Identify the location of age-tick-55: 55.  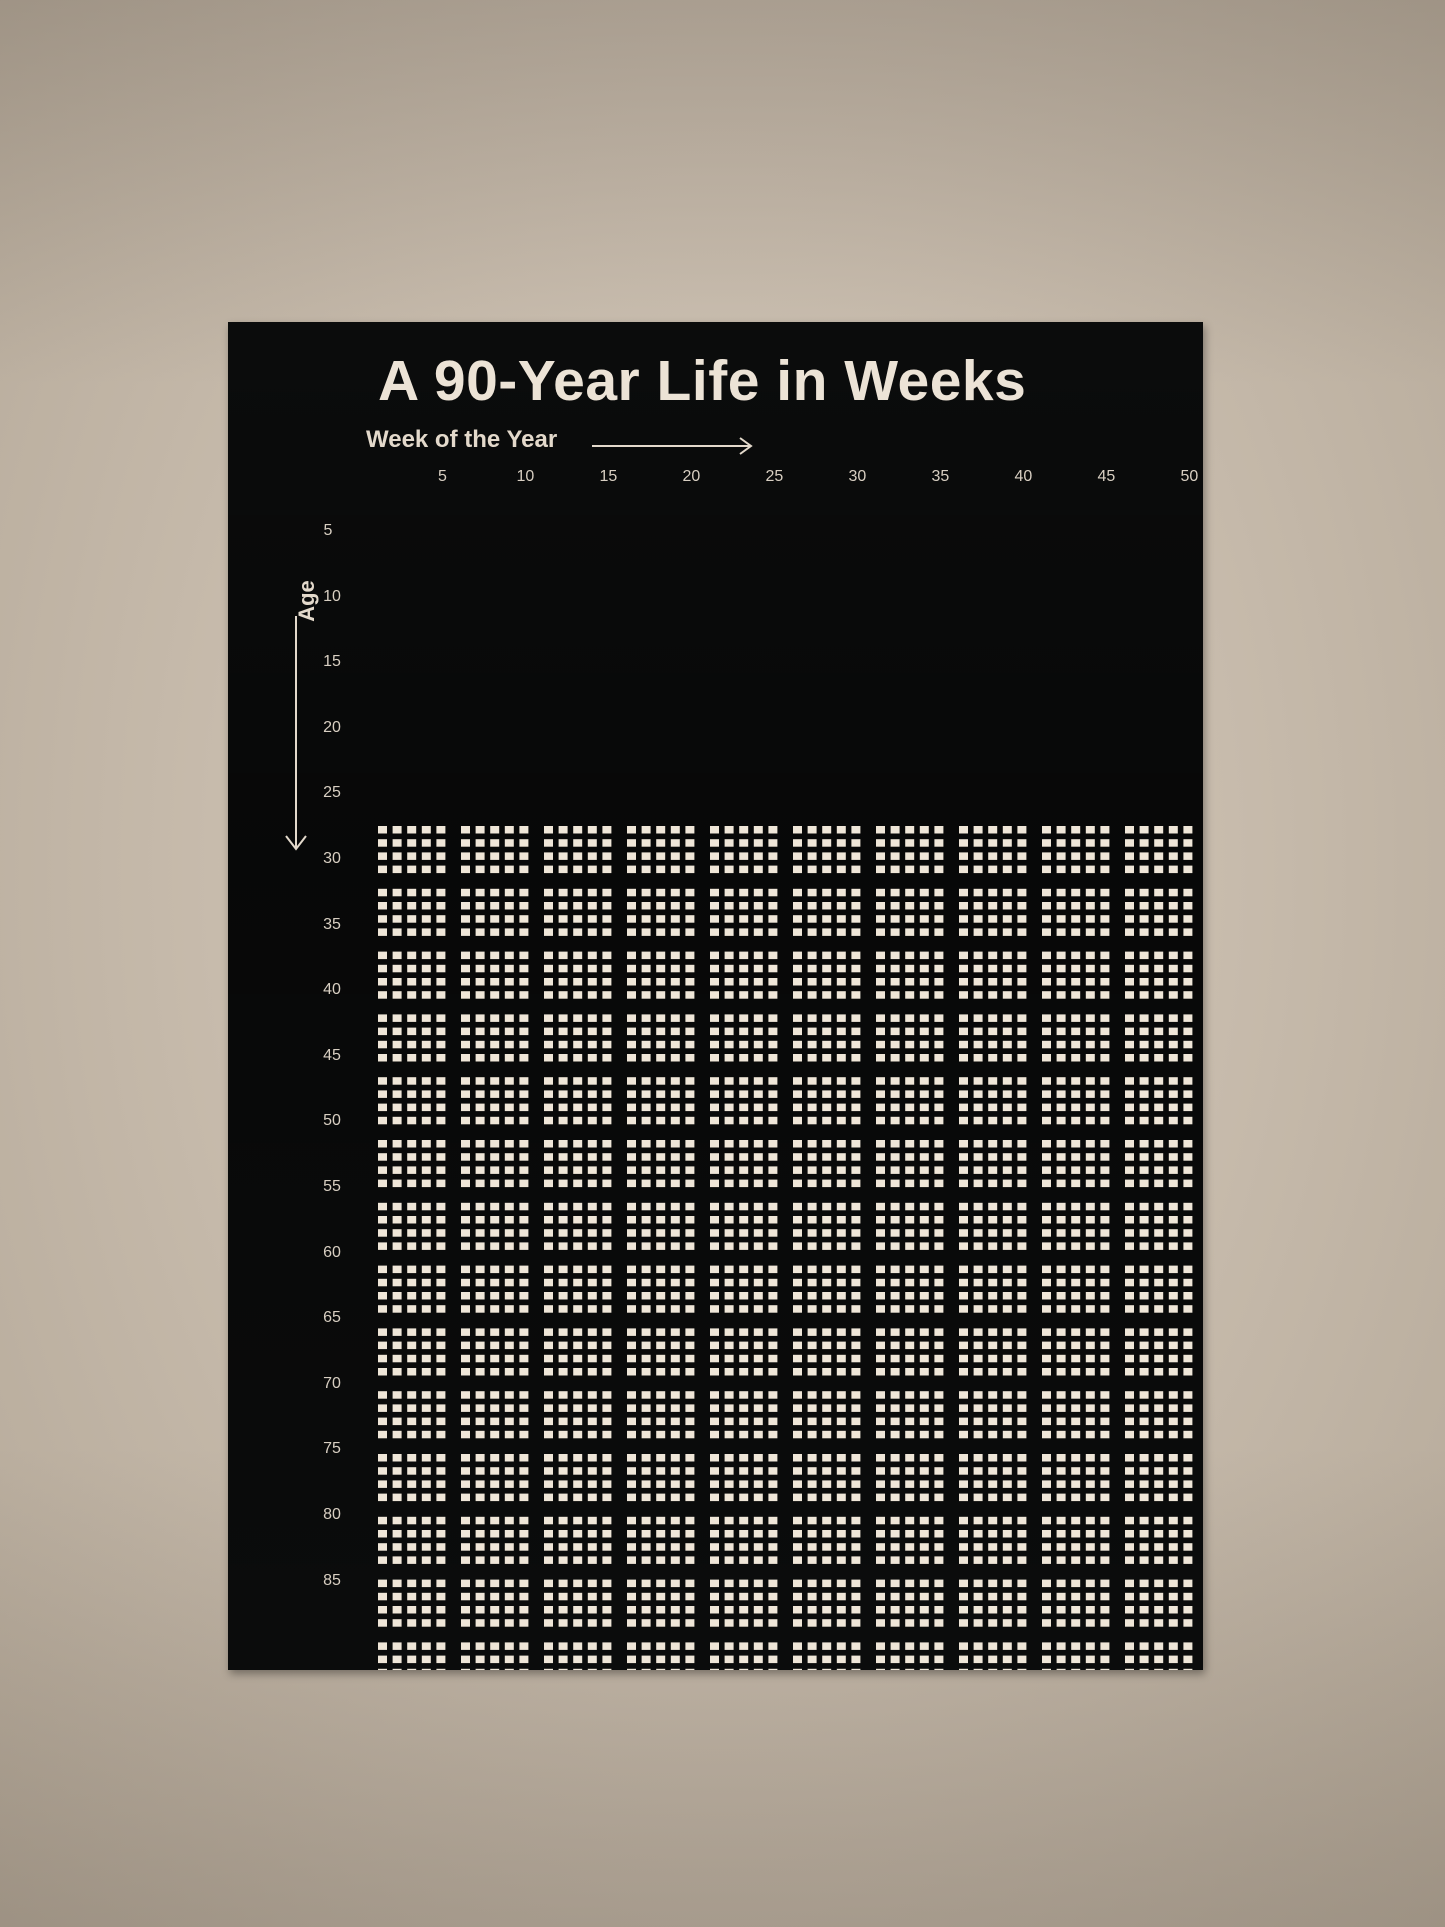
(332, 1186).